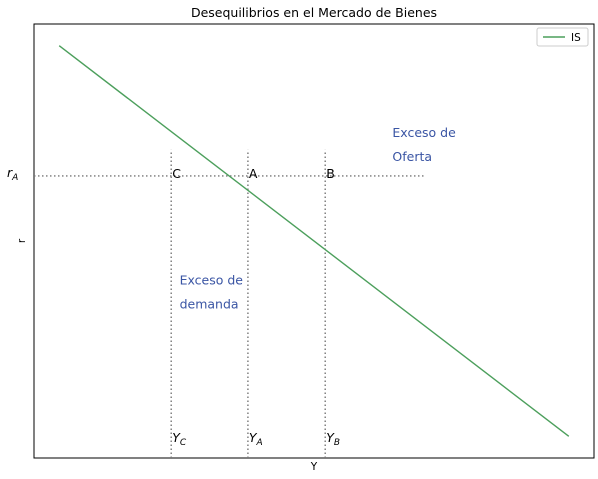 This screenshot has height=479, width=598. I want to click on x-var-label-y-a: YA, so click(256, 439).